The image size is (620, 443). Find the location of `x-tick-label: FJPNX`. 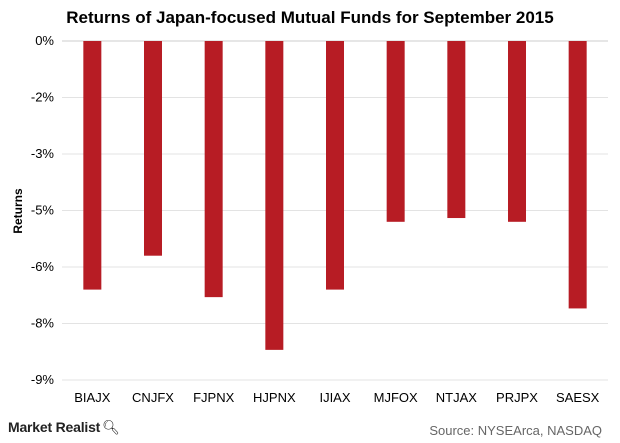

x-tick-label: FJPNX is located at coordinates (214, 397).